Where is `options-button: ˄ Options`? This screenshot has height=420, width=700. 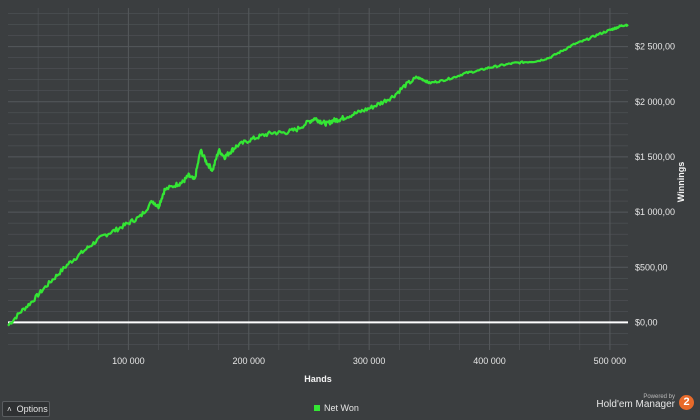
options-button: ˄ Options is located at coordinates (26, 409).